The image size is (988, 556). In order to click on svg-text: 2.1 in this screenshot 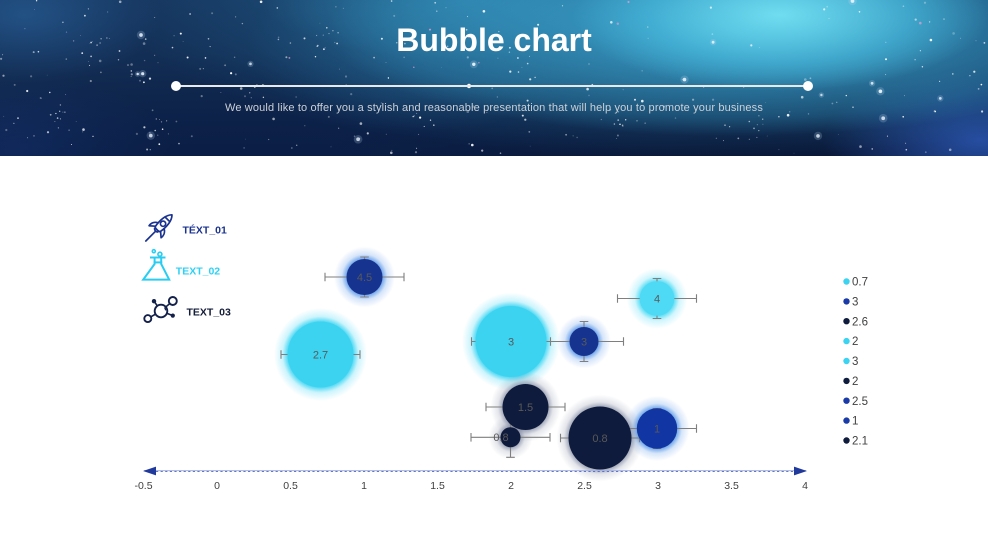, I will do `click(860, 442)`.